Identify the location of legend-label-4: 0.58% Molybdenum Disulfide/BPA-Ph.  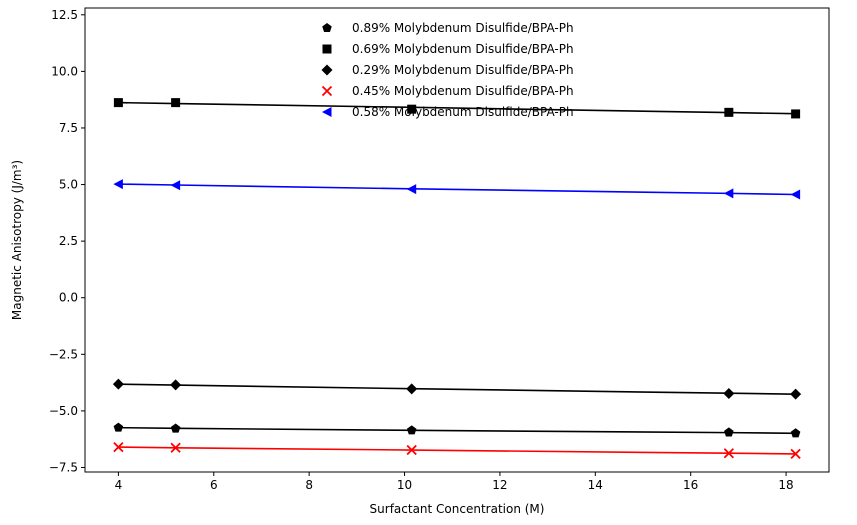
(463, 112).